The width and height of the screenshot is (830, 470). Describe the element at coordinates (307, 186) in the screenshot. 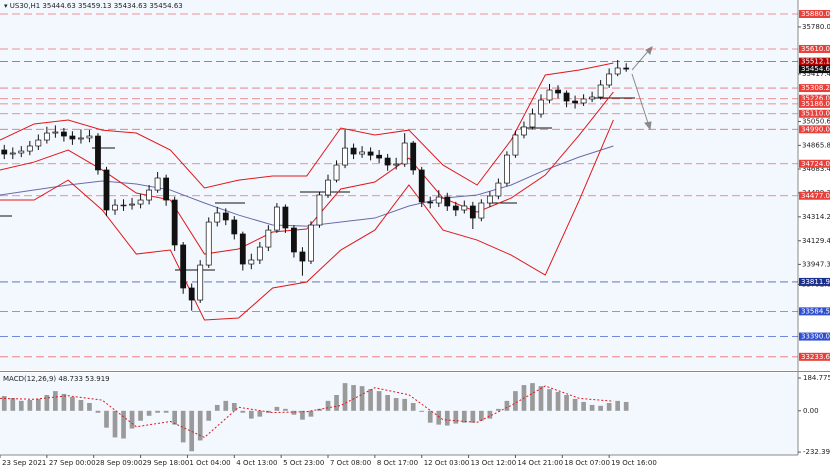

I see `moving-average` at that location.